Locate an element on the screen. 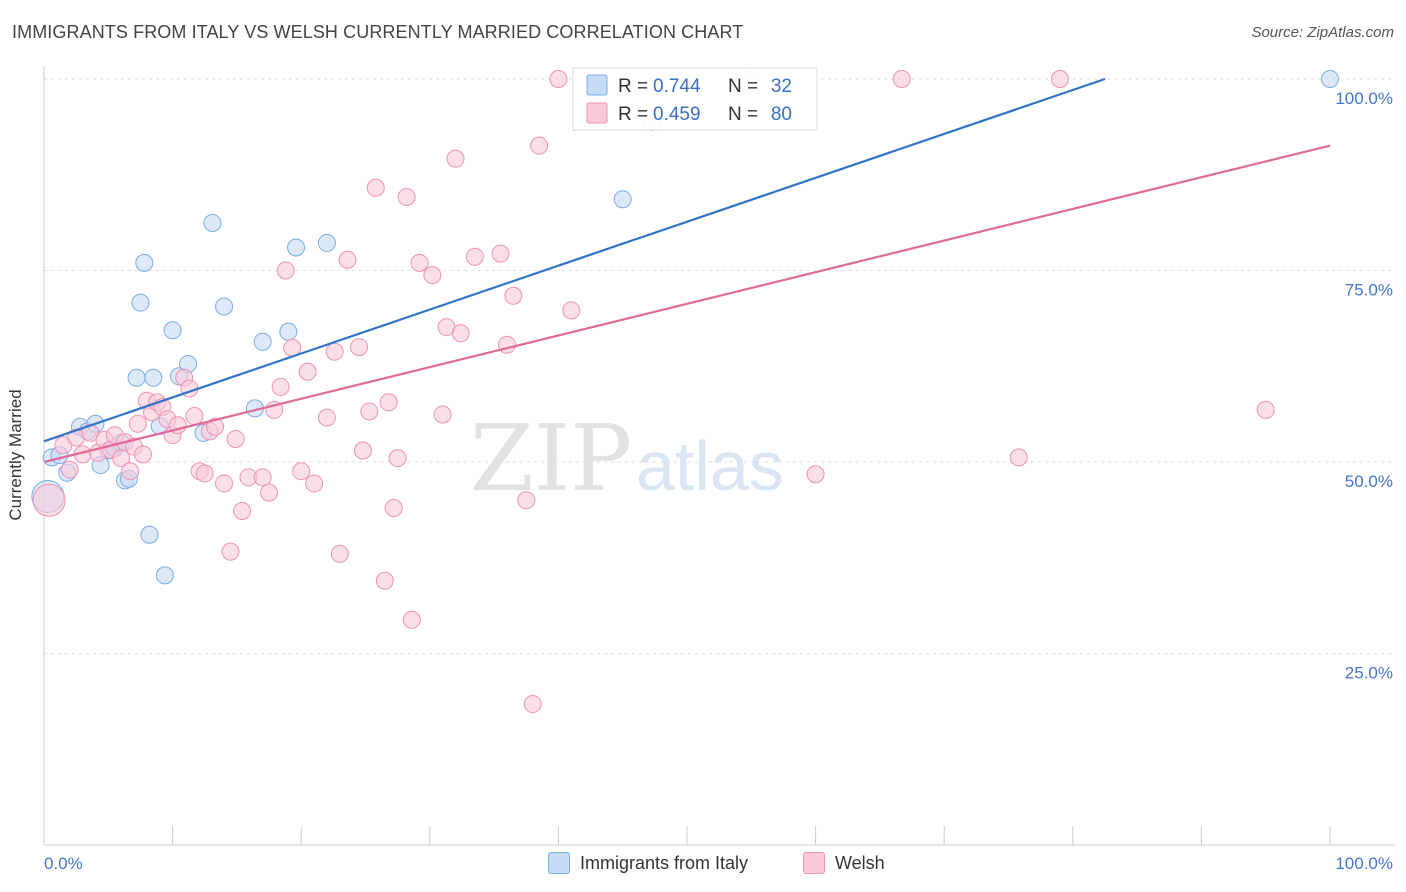 The height and width of the screenshot is (892, 1406). legend-item-welsh: Welsh is located at coordinates (844, 863).